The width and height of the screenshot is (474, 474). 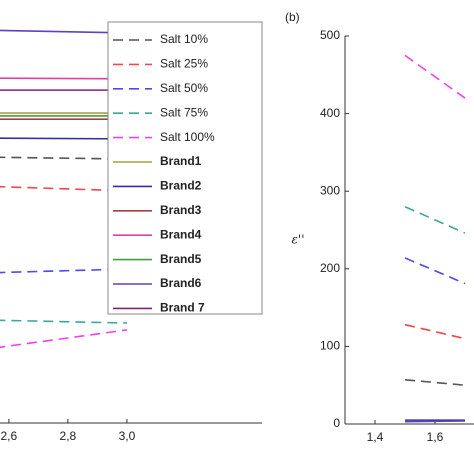 What do you see at coordinates (181, 161) in the screenshot?
I see `legend-label: Brand1` at bounding box center [181, 161].